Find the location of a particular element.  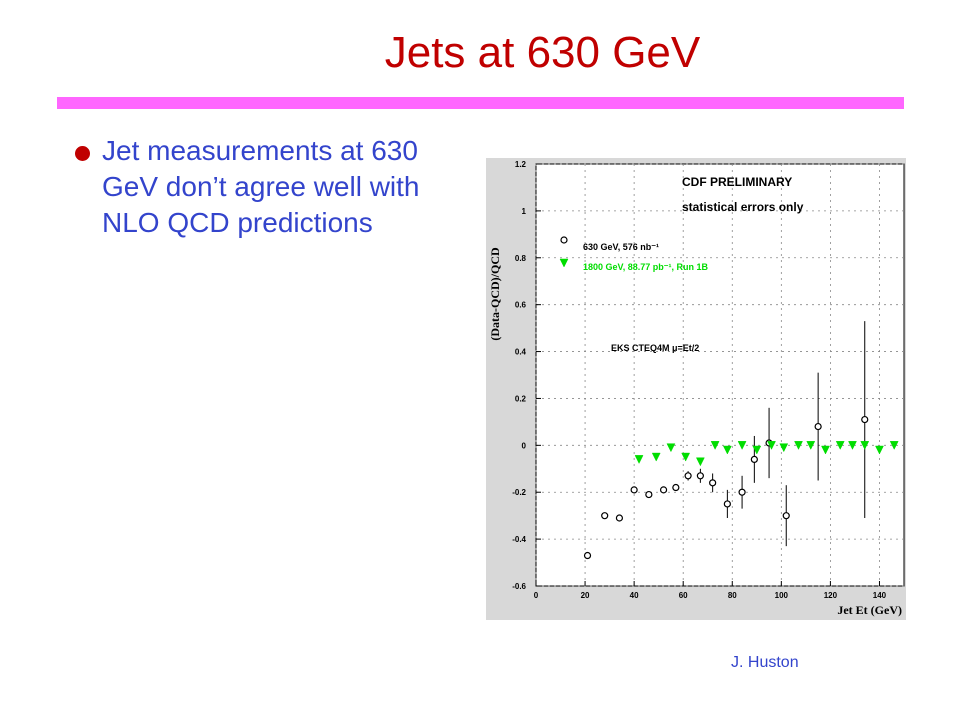

x-tick-label-7: 140 is located at coordinates (880, 595).